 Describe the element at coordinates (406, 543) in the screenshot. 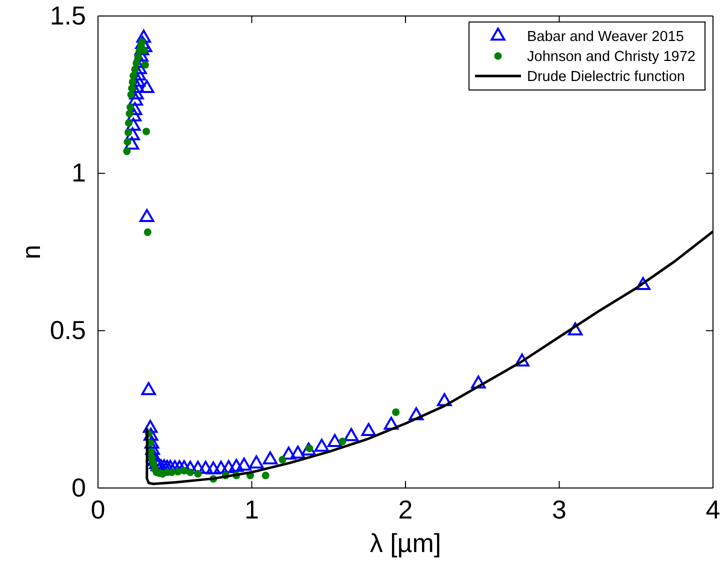

I see `x-axis-title: λ [µm]` at that location.